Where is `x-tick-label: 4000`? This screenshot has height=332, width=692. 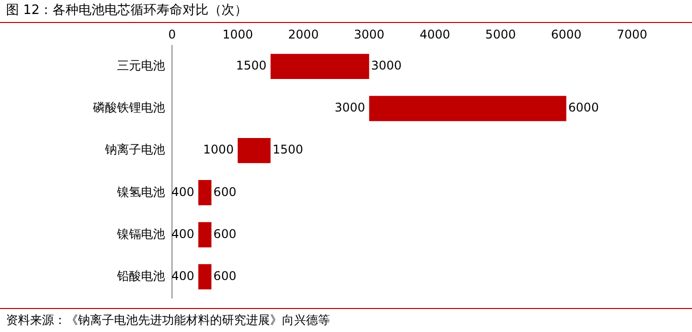 x-tick-label: 4000 is located at coordinates (435, 34).